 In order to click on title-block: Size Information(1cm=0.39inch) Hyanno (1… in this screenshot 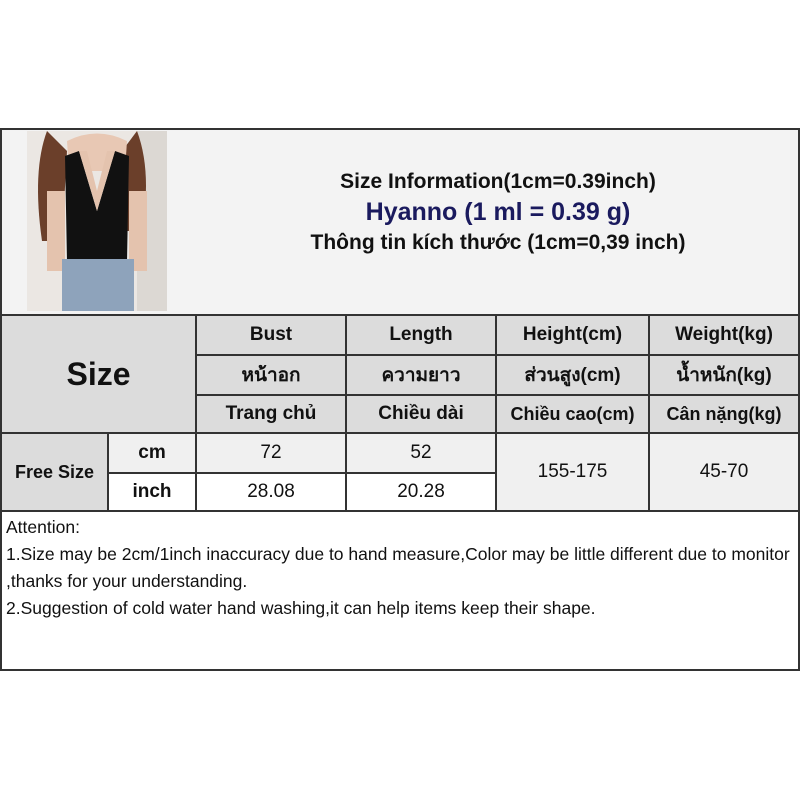, I will do `click(498, 214)`.